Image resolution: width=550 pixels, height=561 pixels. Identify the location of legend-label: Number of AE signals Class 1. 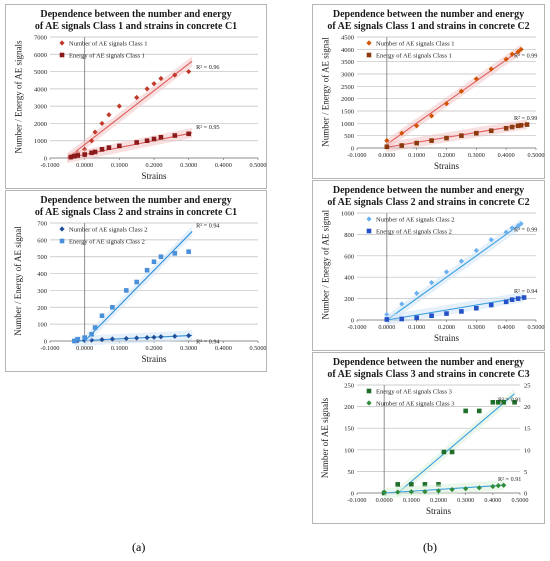
(415, 43).